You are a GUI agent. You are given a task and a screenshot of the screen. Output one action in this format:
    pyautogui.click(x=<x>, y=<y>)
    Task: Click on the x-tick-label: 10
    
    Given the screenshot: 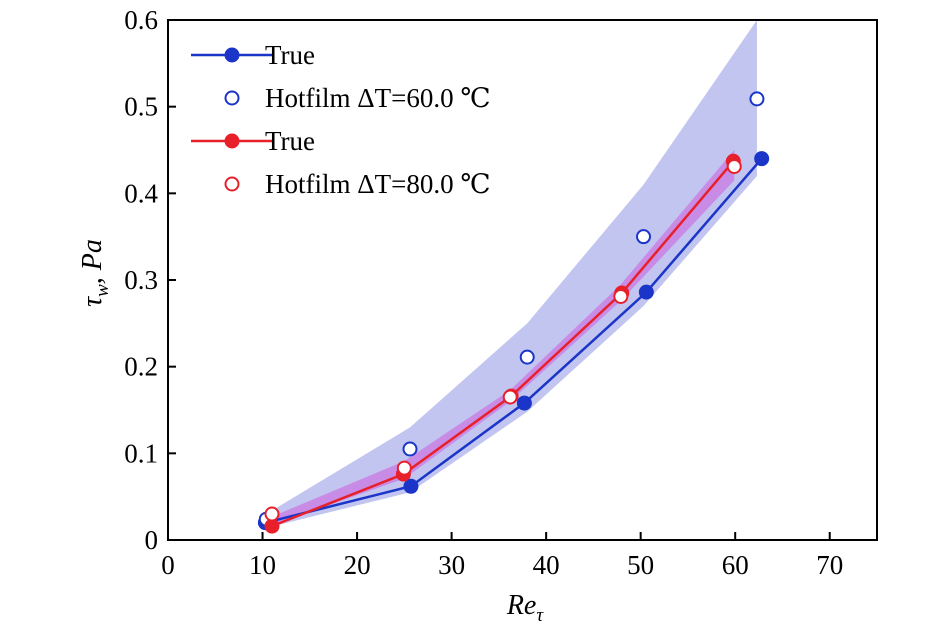 What is the action you would take?
    pyautogui.click(x=262, y=565)
    